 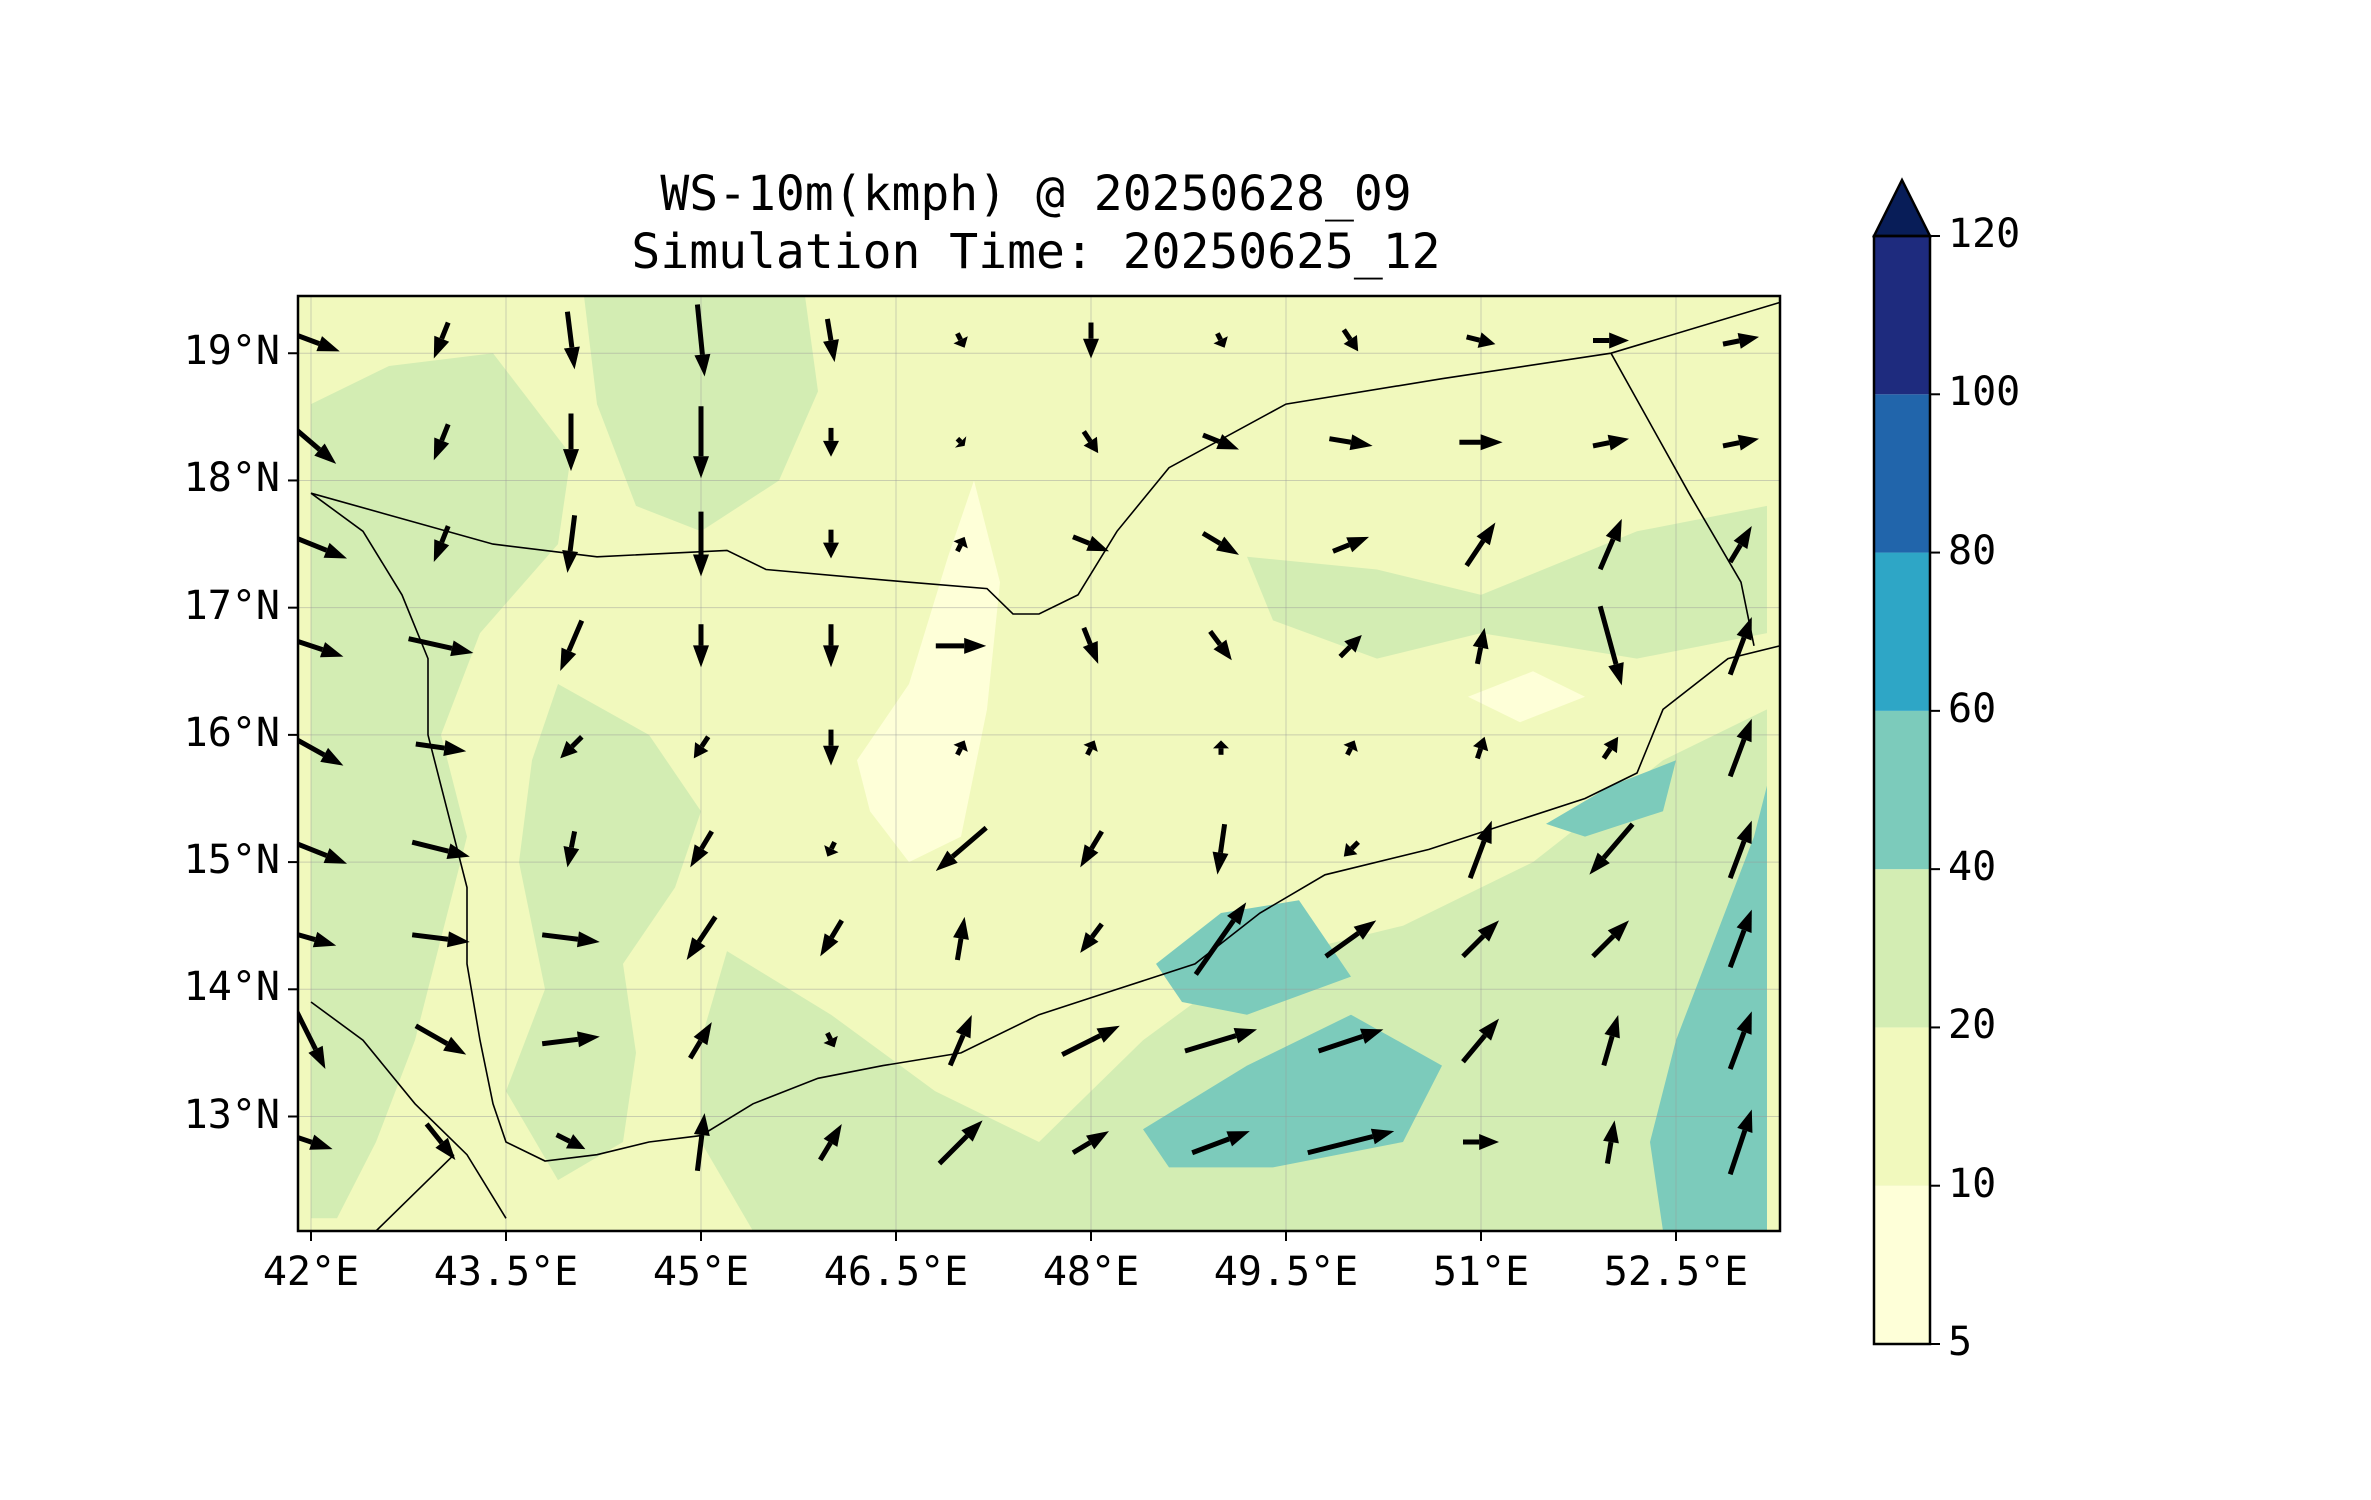 What do you see at coordinates (1972, 867) in the screenshot?
I see `colorbar-tick-label: 40` at bounding box center [1972, 867].